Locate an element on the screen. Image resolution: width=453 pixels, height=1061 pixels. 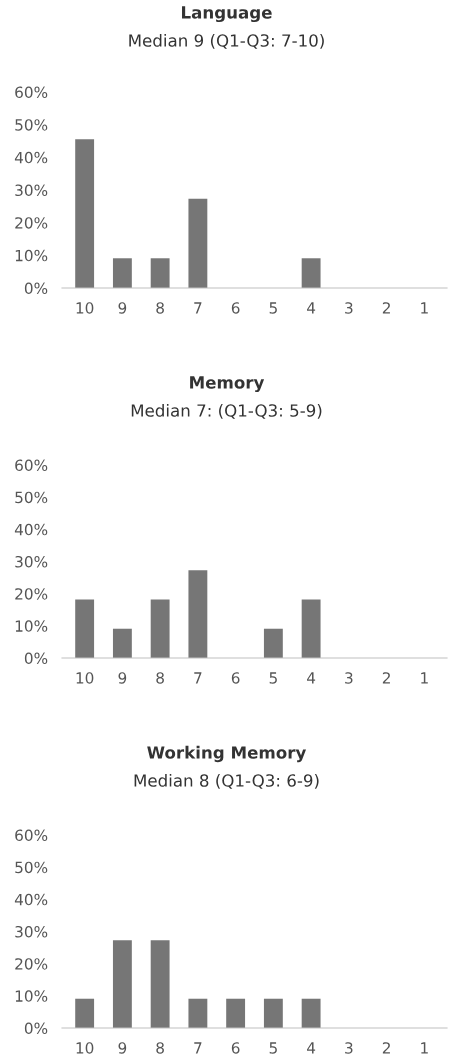
chart-subtitle: Median 7: (Q1-Q3: 5-9) is located at coordinates (226, 411).